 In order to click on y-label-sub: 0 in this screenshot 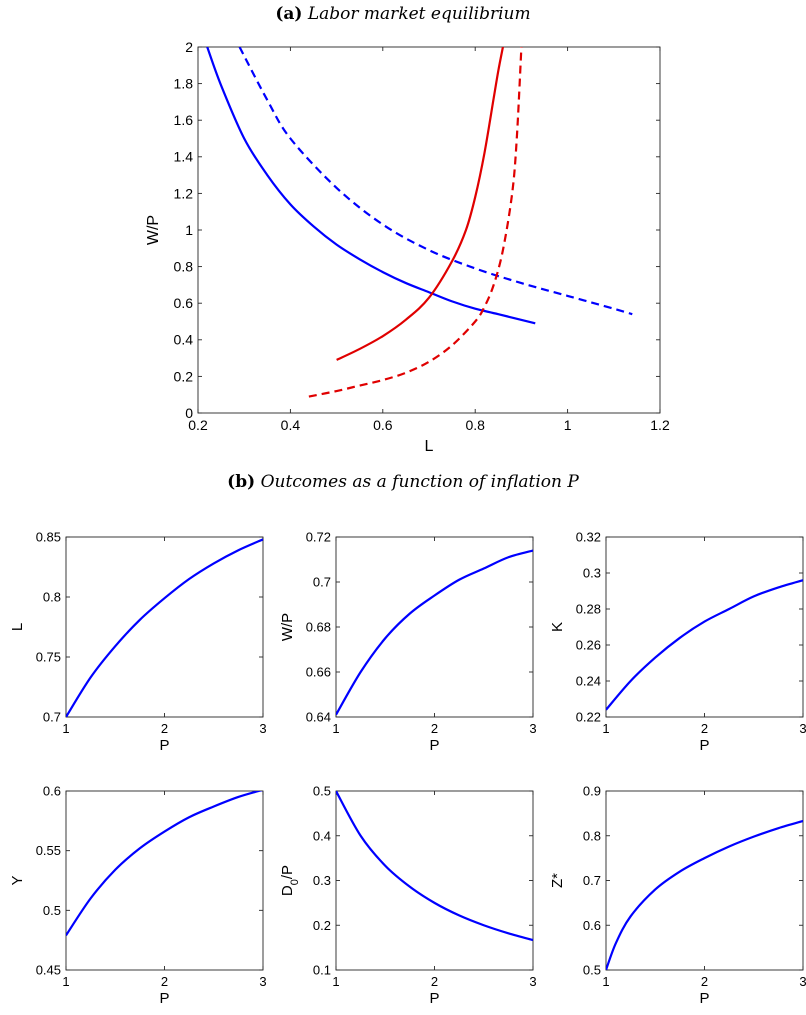, I will do `click(295, 882)`.